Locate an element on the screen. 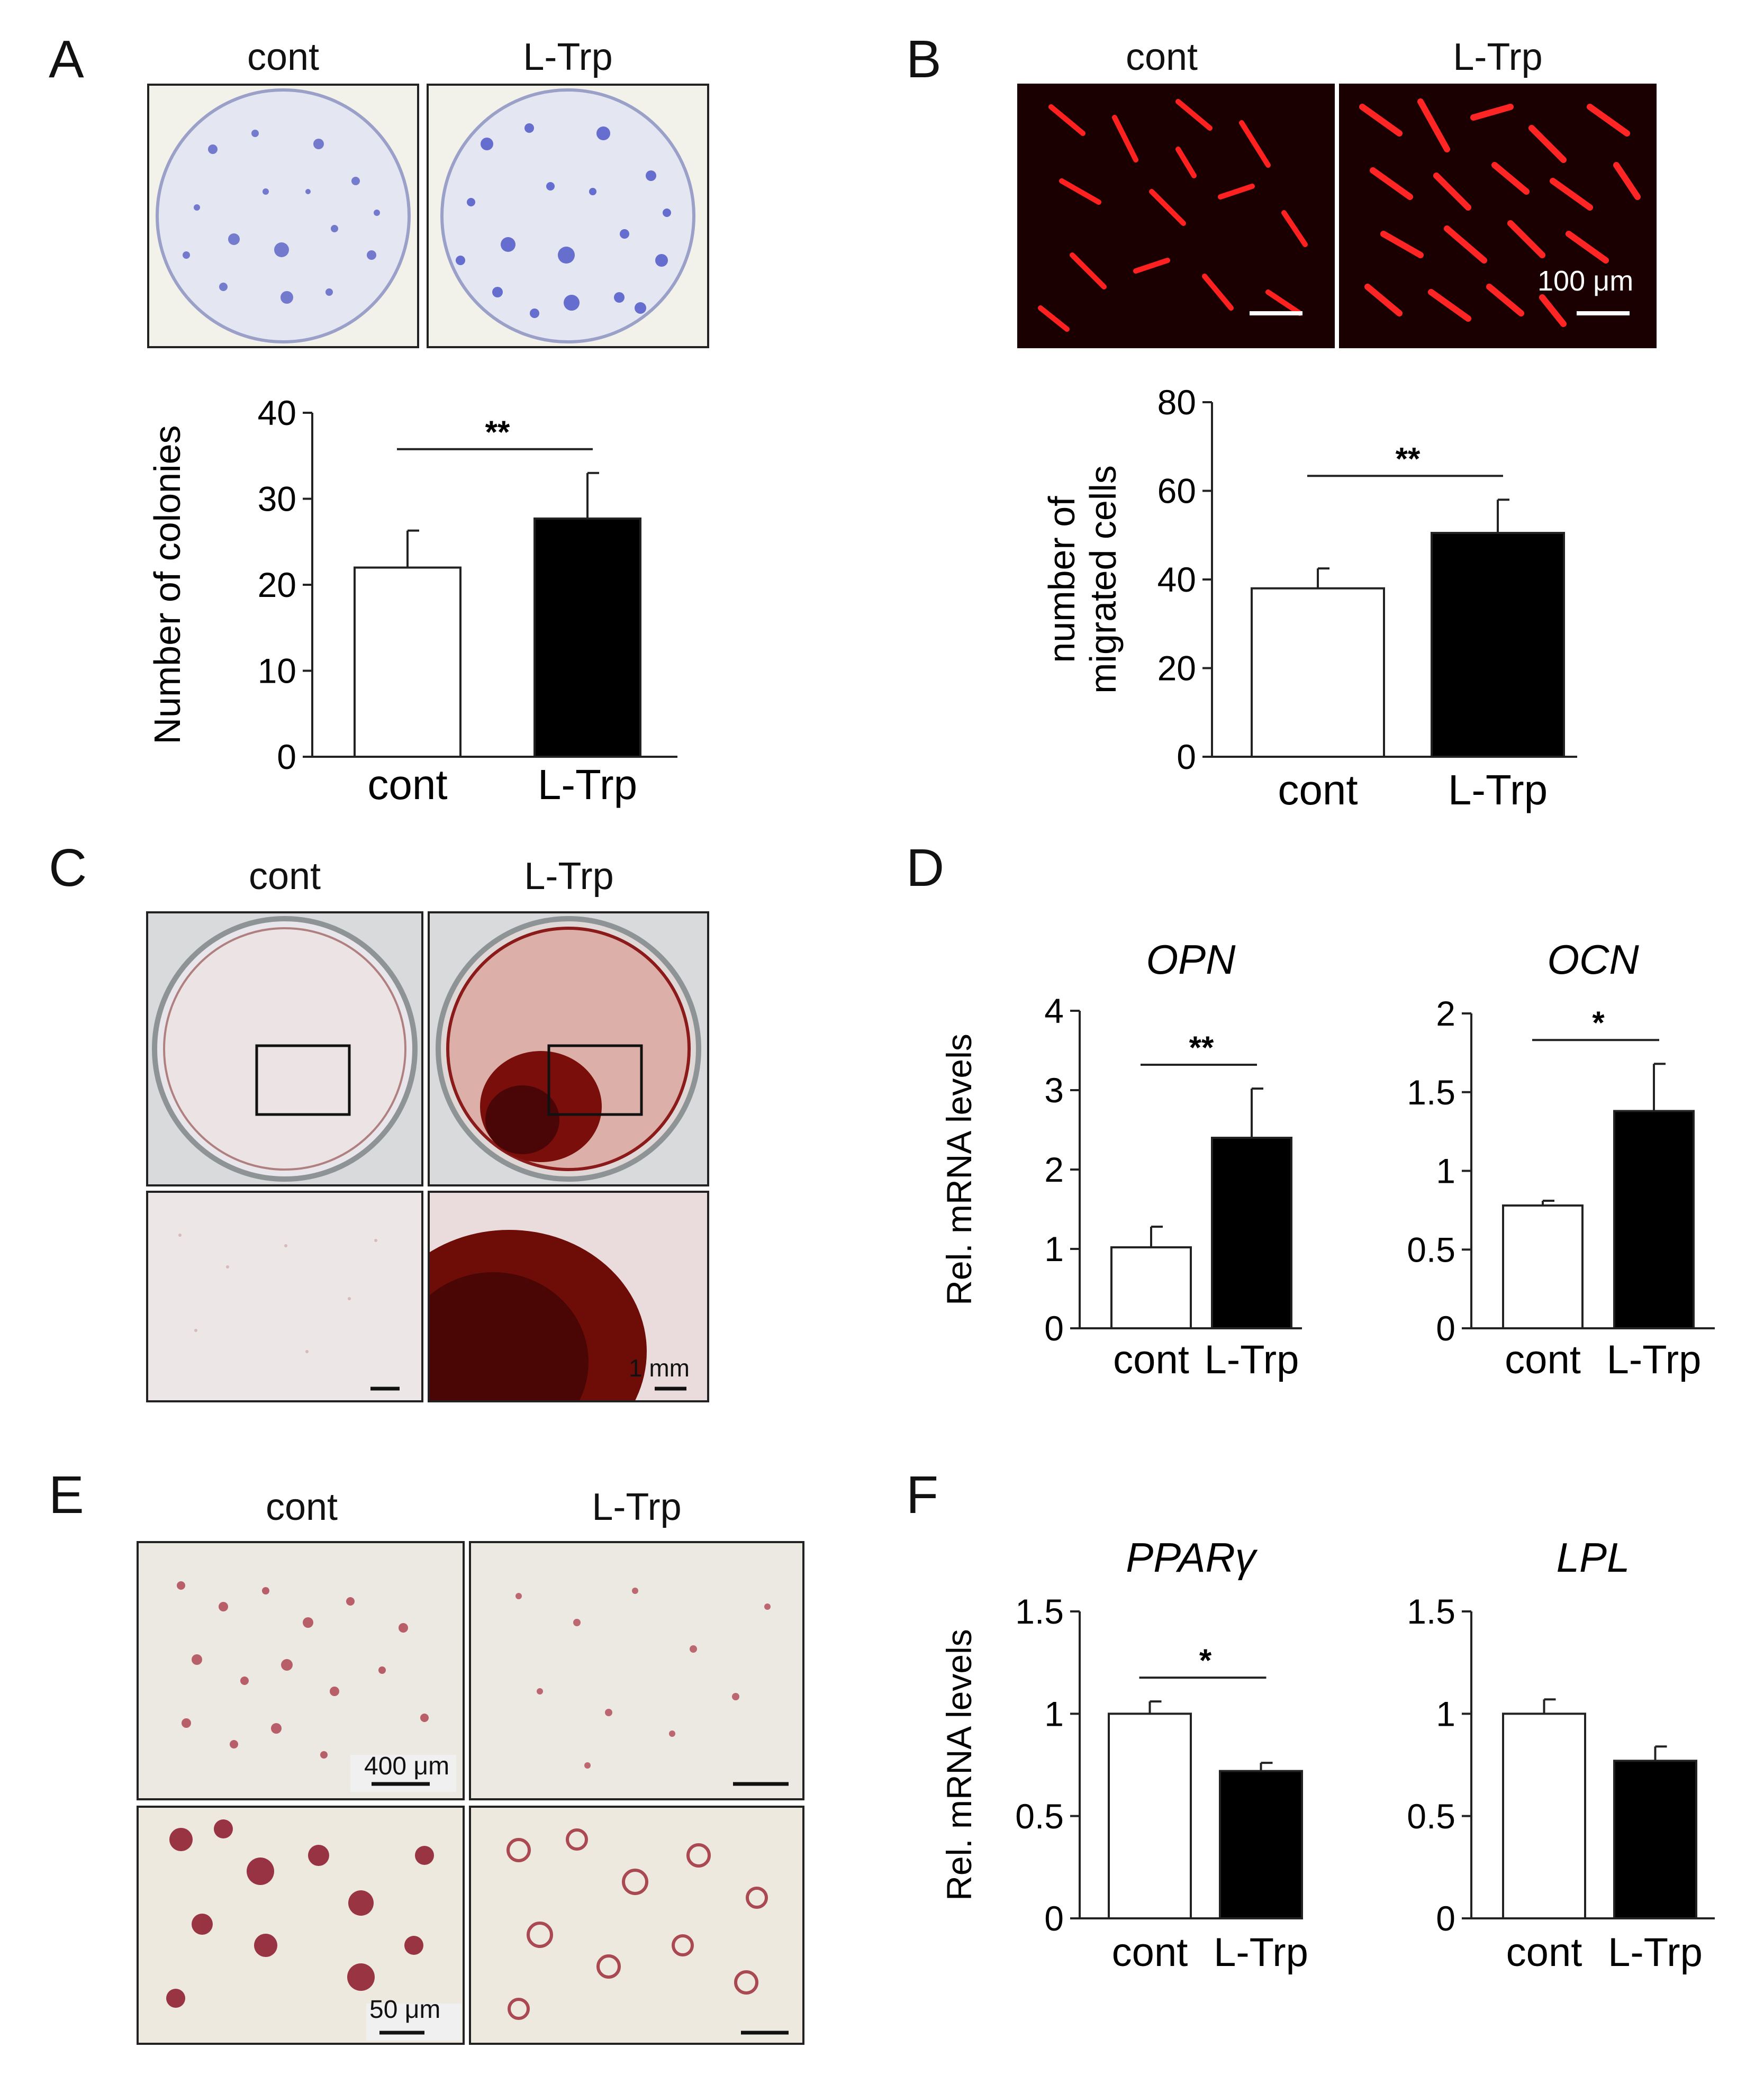  f2-x-tick-label-ltrp: L-Trp is located at coordinates (1655, 1952).